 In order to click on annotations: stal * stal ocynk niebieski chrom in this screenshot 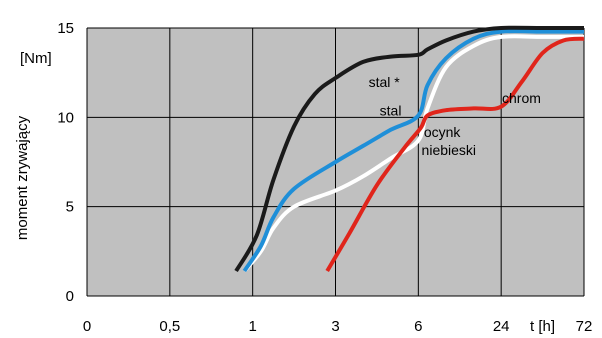, I will do `click(455, 116)`.